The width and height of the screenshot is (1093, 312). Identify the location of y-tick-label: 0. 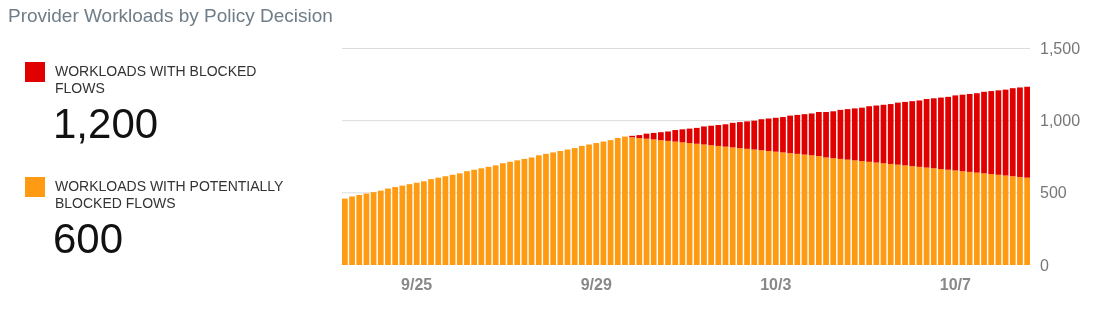
(1044, 265).